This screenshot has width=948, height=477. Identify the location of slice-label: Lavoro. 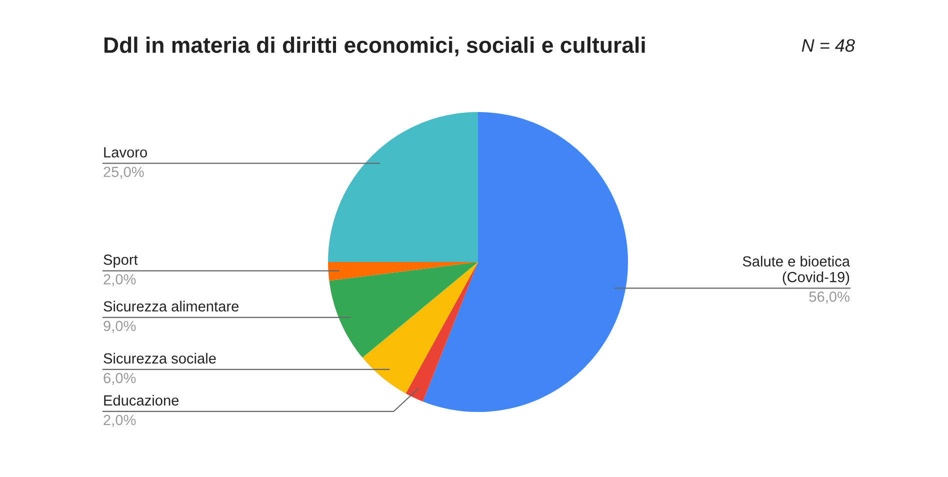
(125, 152).